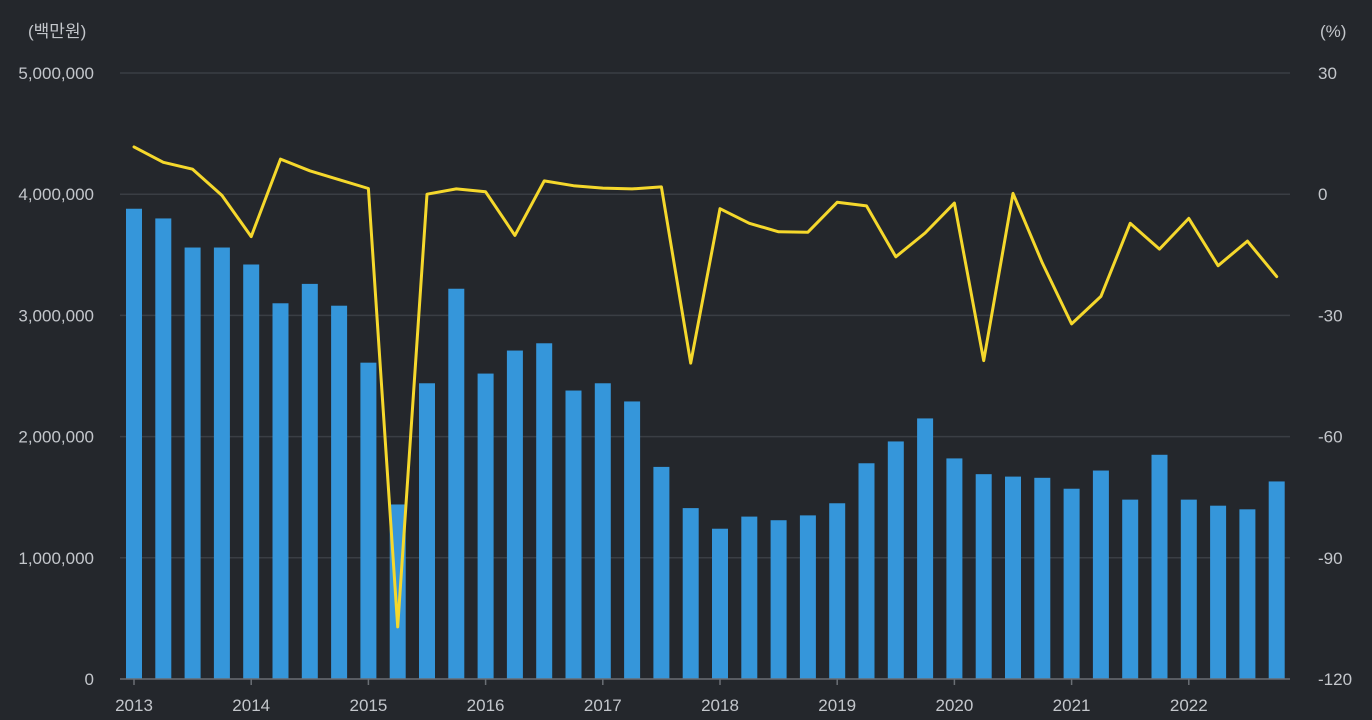 The width and height of the screenshot is (1372, 720). What do you see at coordinates (1322, 194) in the screenshot?
I see `right-tick-label: 0` at bounding box center [1322, 194].